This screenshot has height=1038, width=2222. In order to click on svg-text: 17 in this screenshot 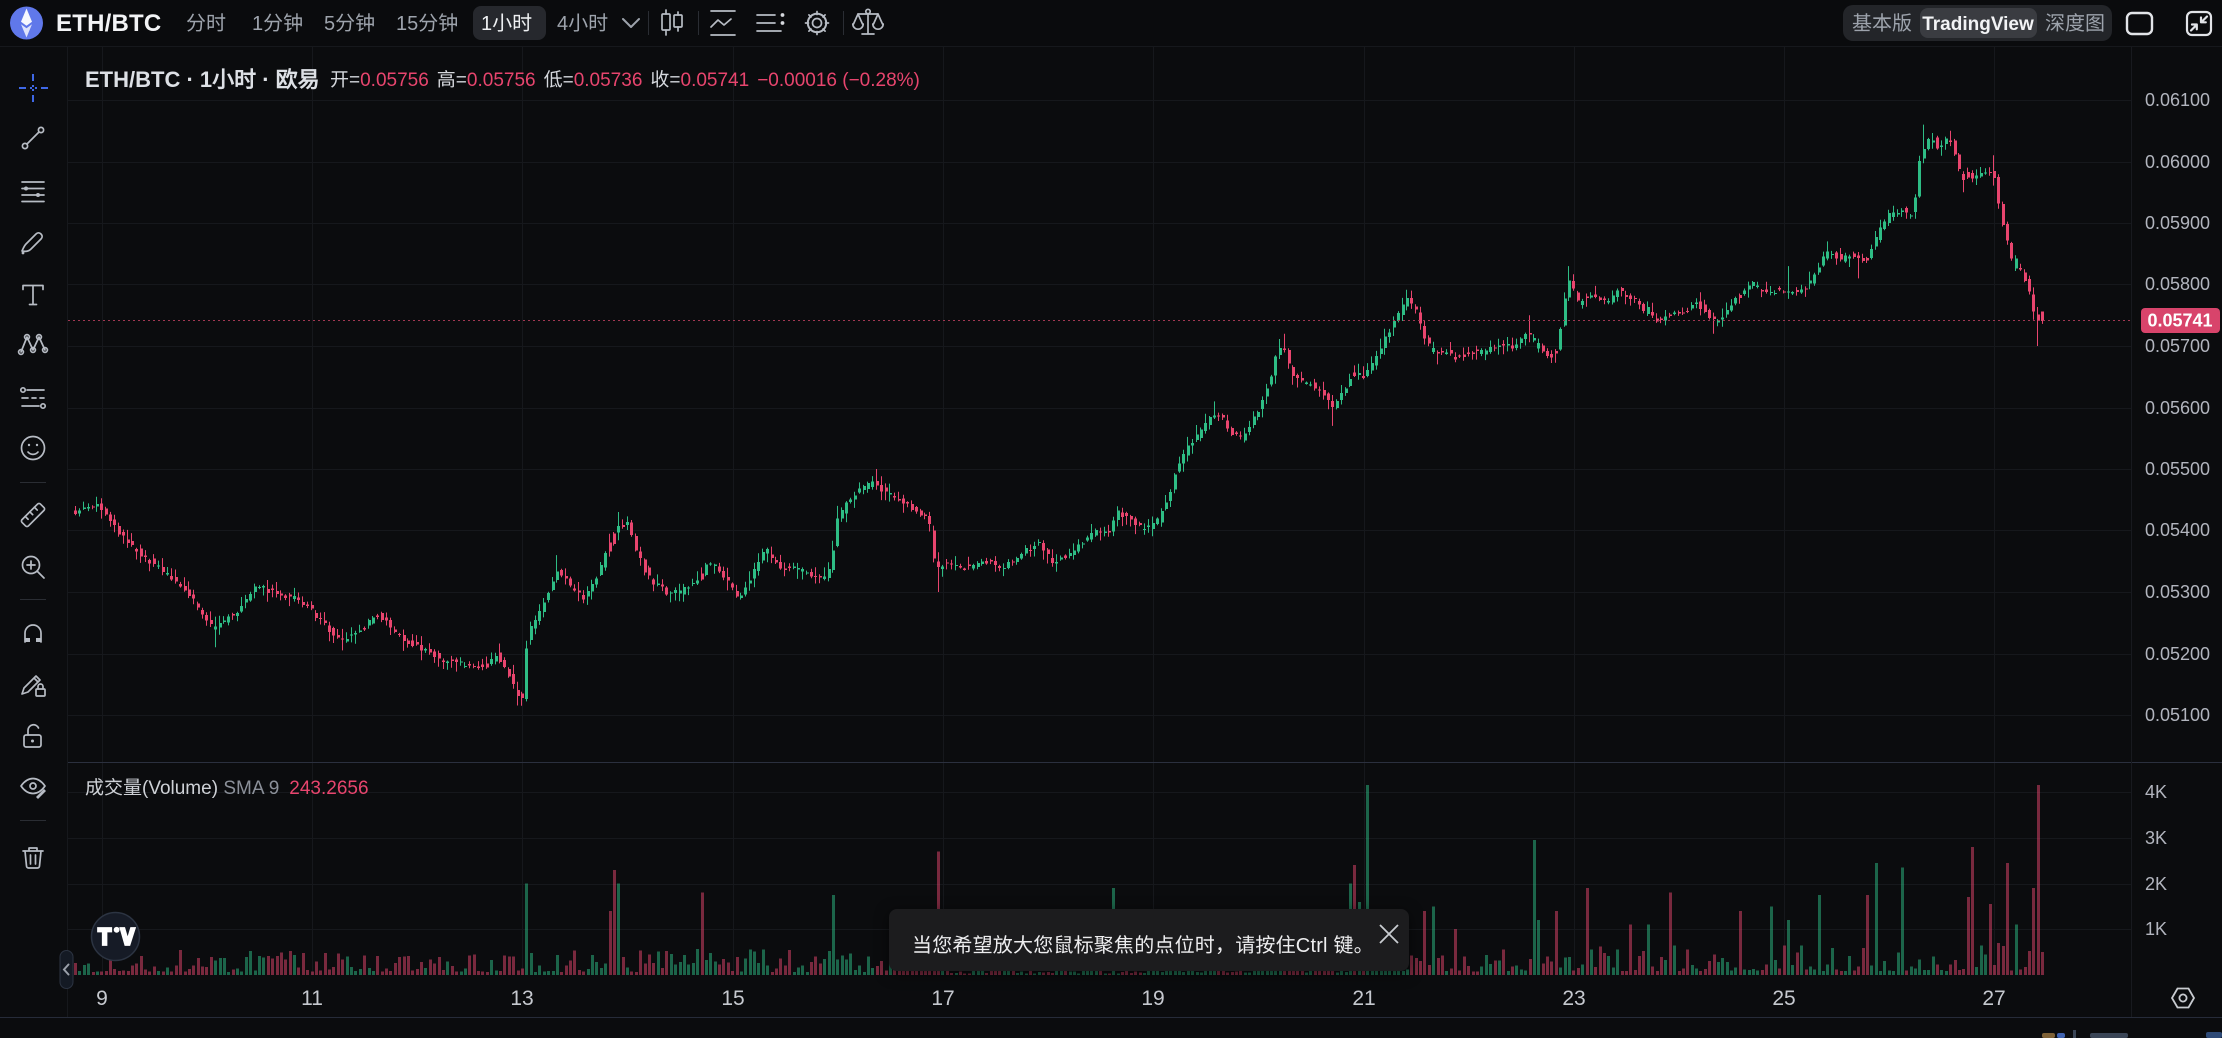, I will do `click(942, 998)`.